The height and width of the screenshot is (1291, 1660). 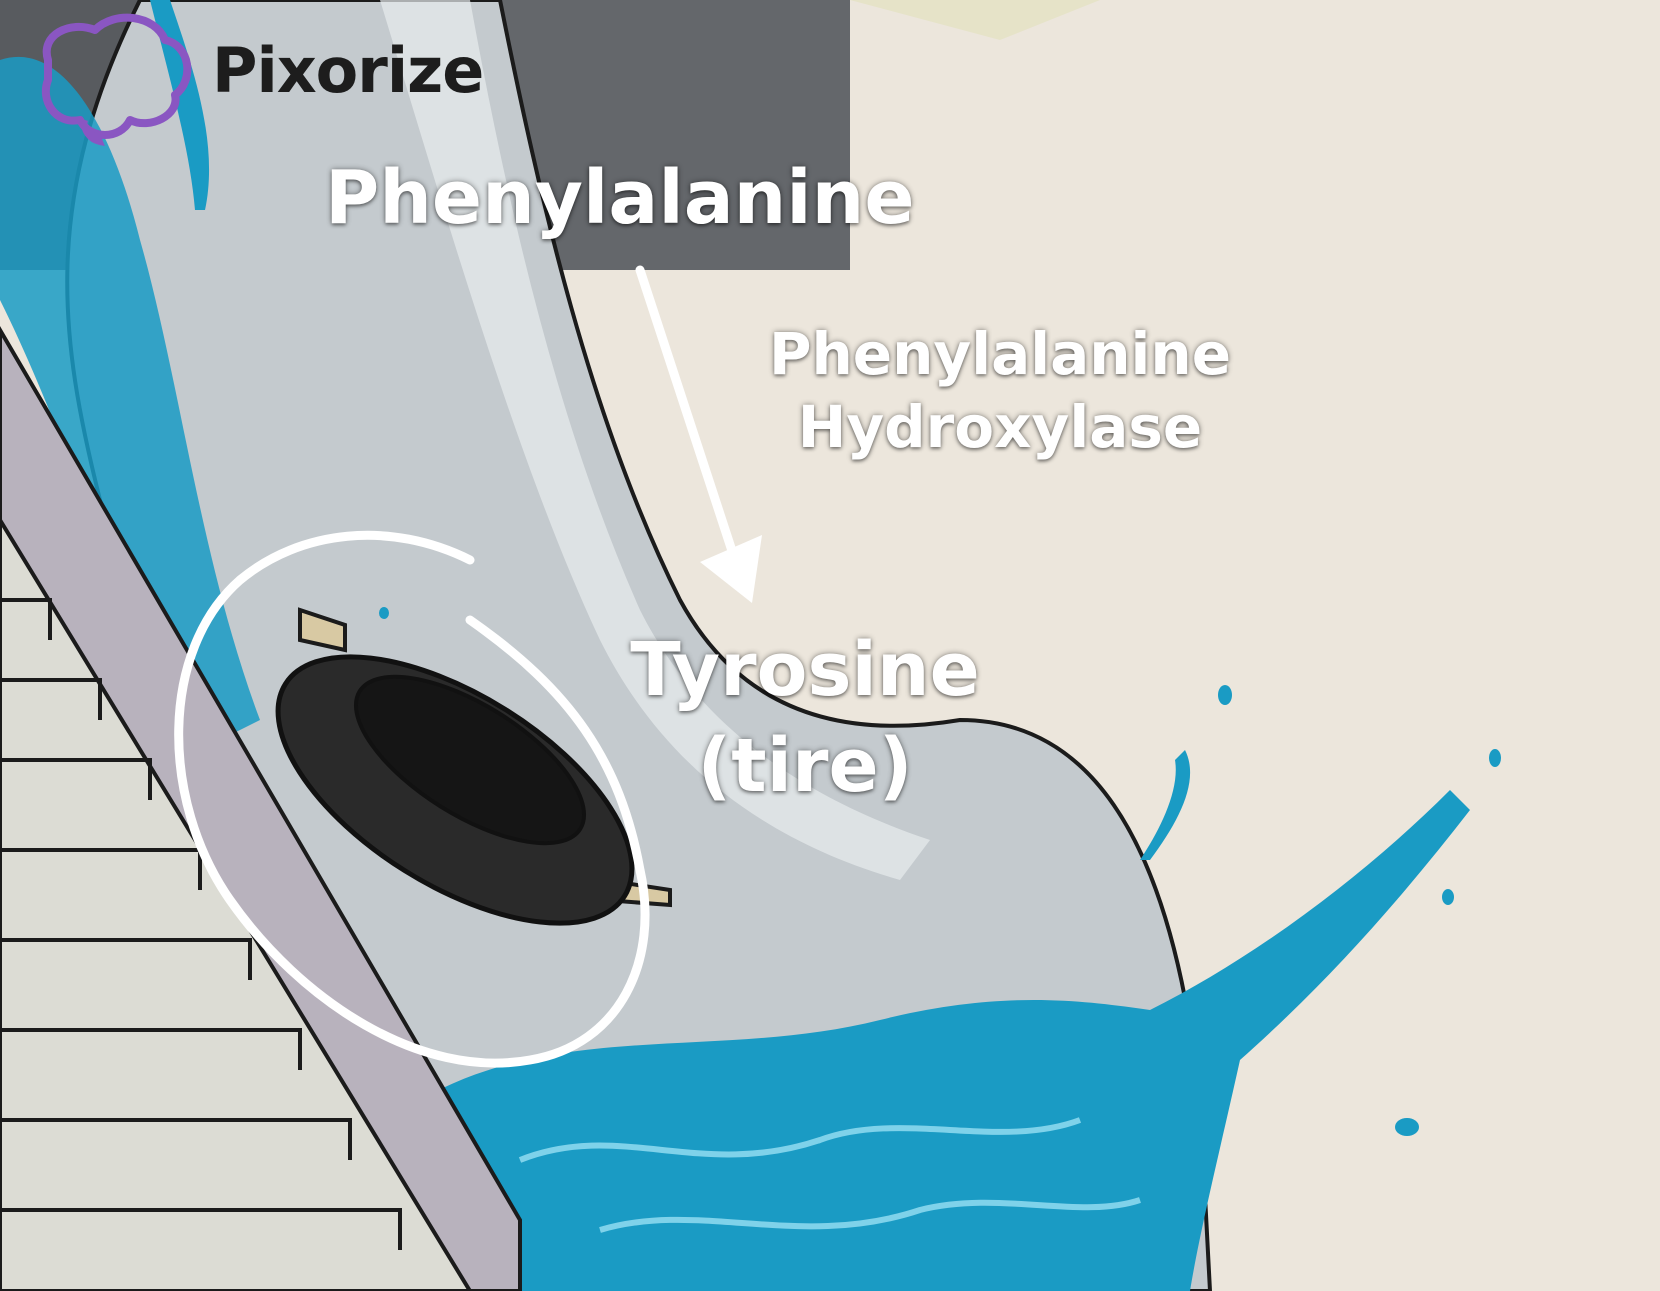 I want to click on enzyme-label: Phenylalanine Hydroxylase, so click(x=1000, y=390).